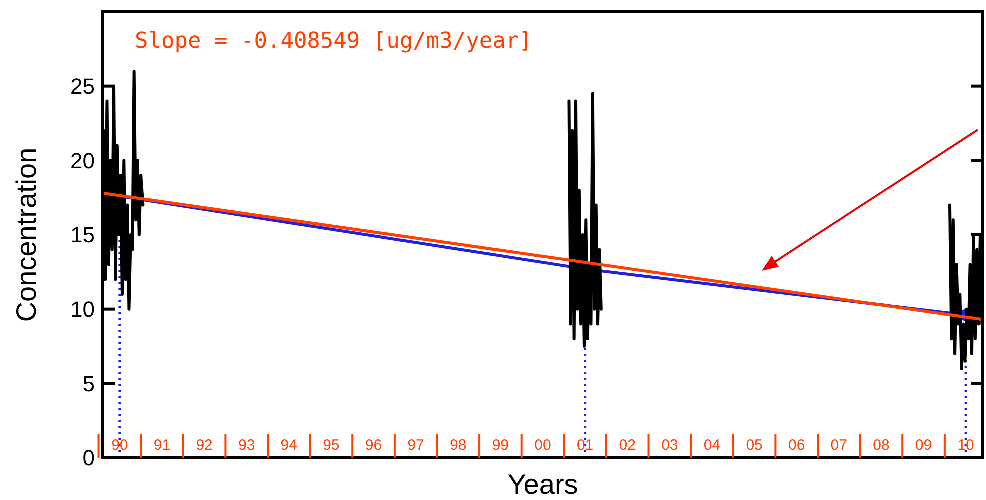  I want to click on y-tick-label: 25, so click(82, 87).